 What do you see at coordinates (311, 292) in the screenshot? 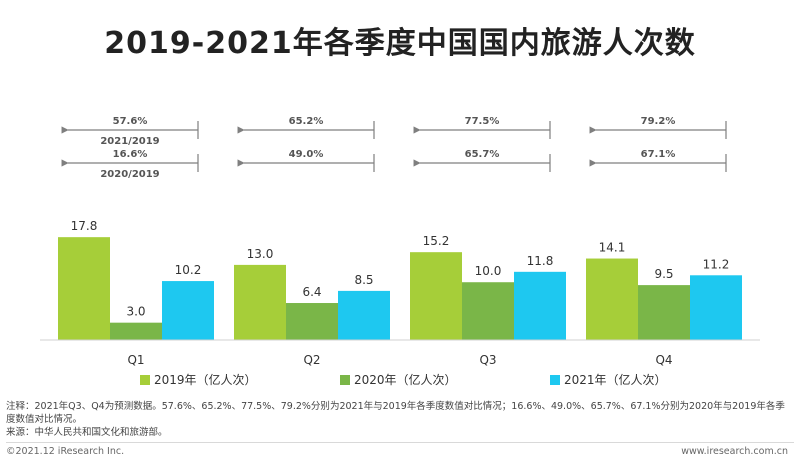
I see `data-label-q2-series-2: 6.4` at bounding box center [311, 292].